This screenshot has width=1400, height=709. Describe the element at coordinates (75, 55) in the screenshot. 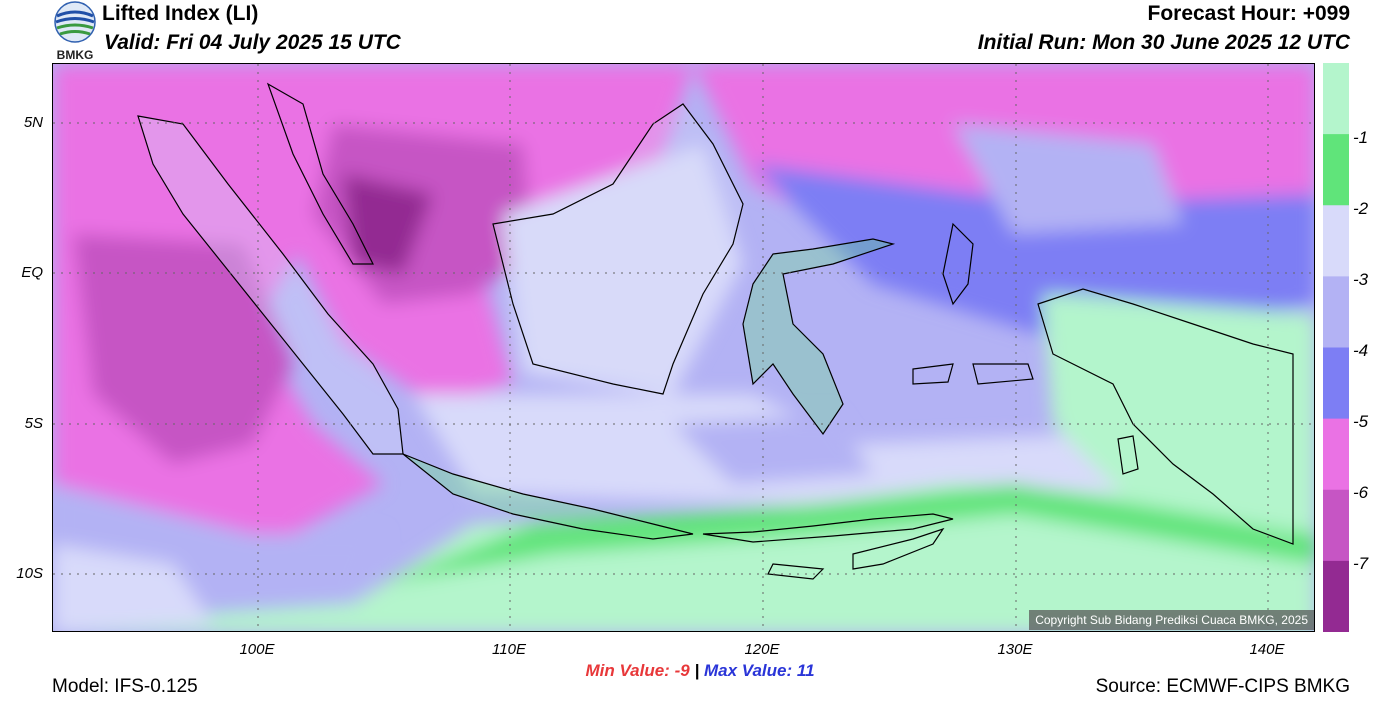

I see `logo-text: BMKG` at that location.